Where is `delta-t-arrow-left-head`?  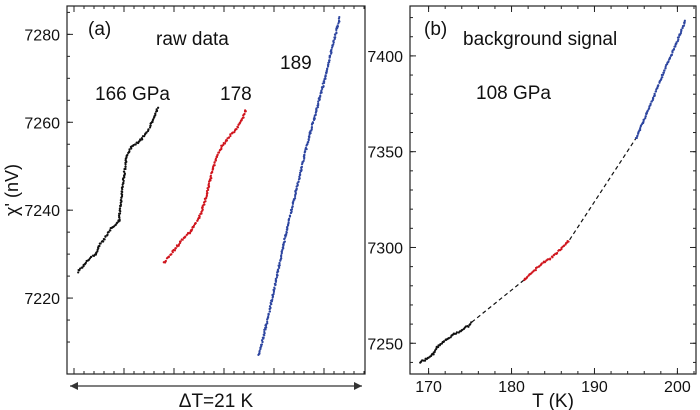 delta-t-arrow-left-head is located at coordinates (74, 386).